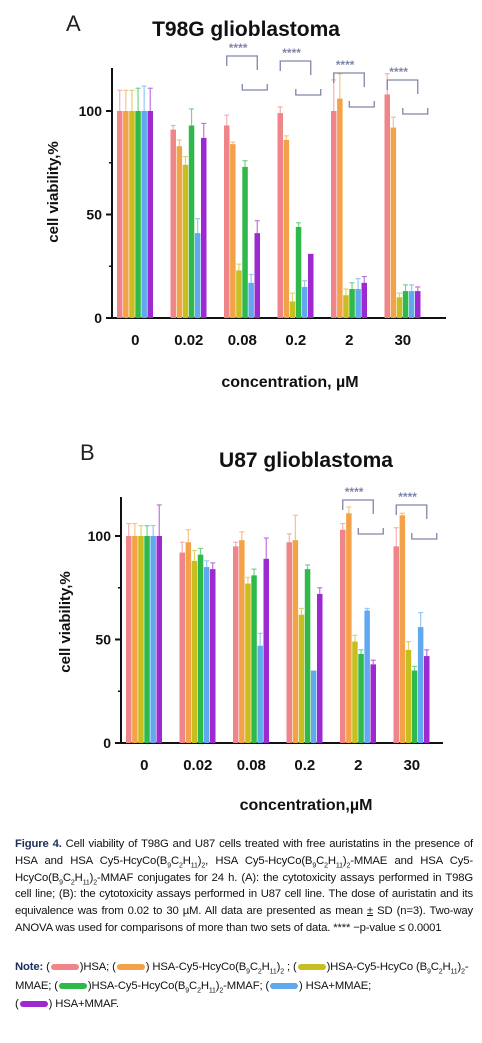  I want to click on chart-a-y-label: cell viability,%, so click(53, 191).